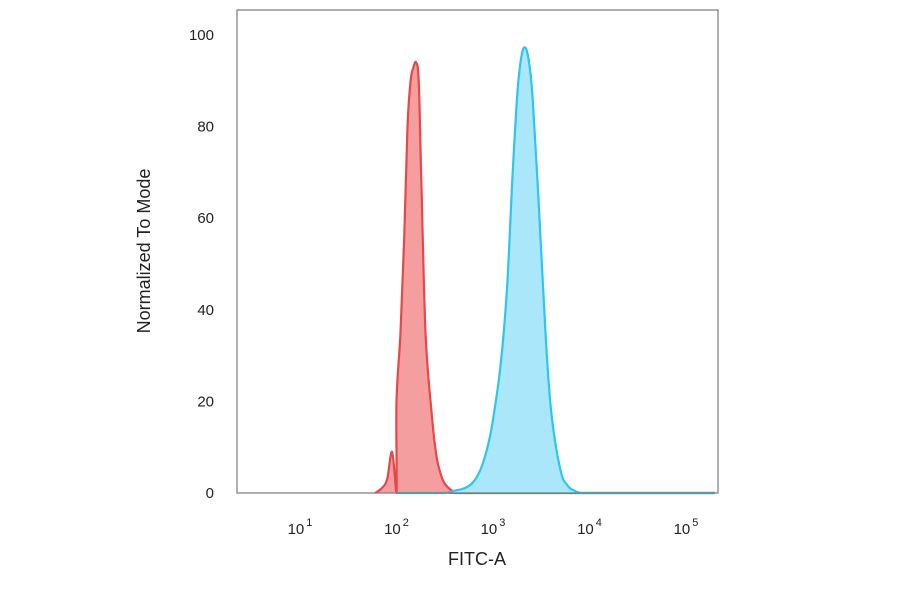  Describe the element at coordinates (309, 523) in the screenshot. I see `x-tick-exponent: 1` at that location.